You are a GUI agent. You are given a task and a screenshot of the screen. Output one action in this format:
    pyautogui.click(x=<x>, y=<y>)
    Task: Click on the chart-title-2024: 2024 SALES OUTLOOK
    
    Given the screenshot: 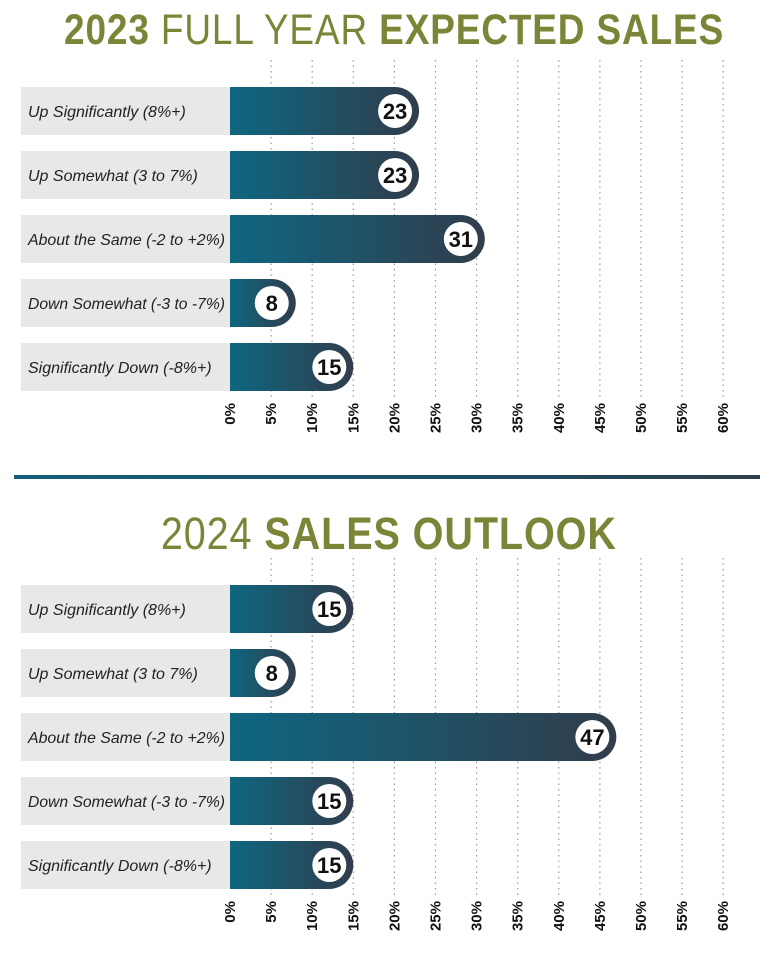 What is the action you would take?
    pyautogui.click(x=389, y=534)
    